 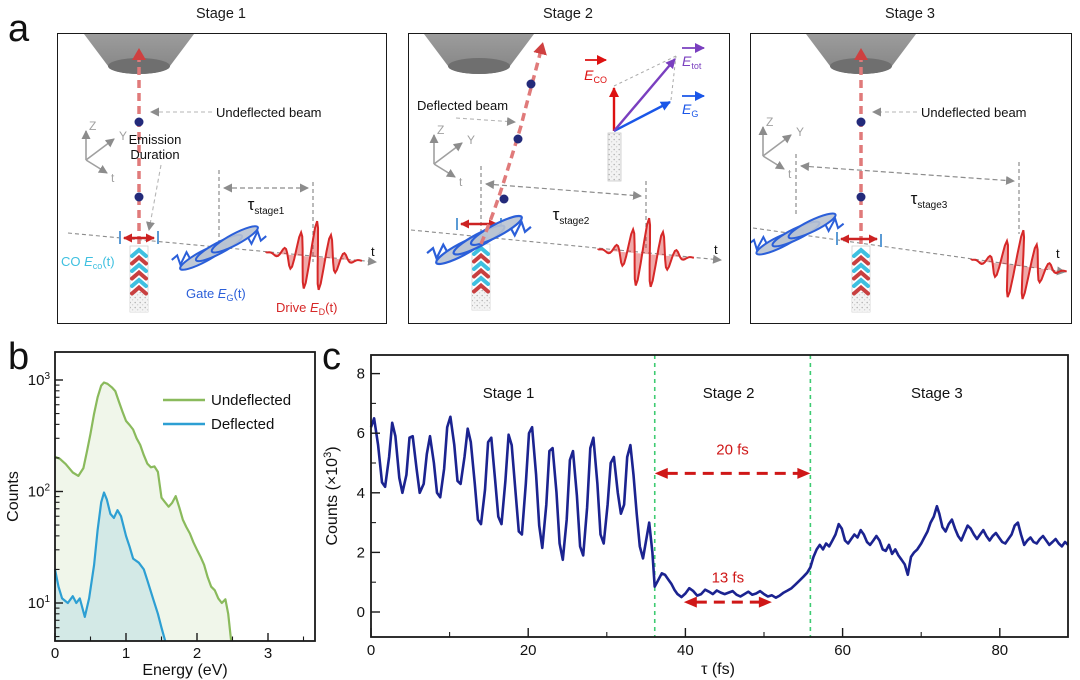 I want to click on x-tick-label: 2, so click(x=197, y=653).